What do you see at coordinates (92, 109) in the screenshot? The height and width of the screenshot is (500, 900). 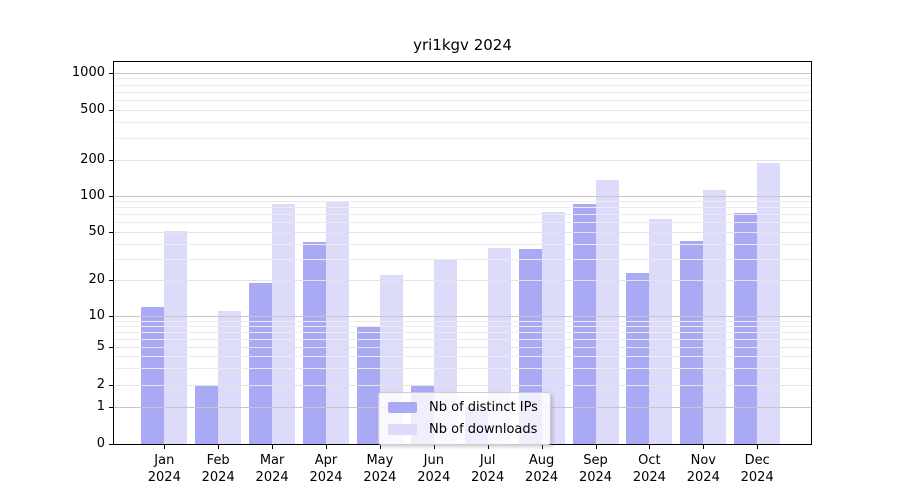 I see `y-tick-label: 500` at bounding box center [92, 109].